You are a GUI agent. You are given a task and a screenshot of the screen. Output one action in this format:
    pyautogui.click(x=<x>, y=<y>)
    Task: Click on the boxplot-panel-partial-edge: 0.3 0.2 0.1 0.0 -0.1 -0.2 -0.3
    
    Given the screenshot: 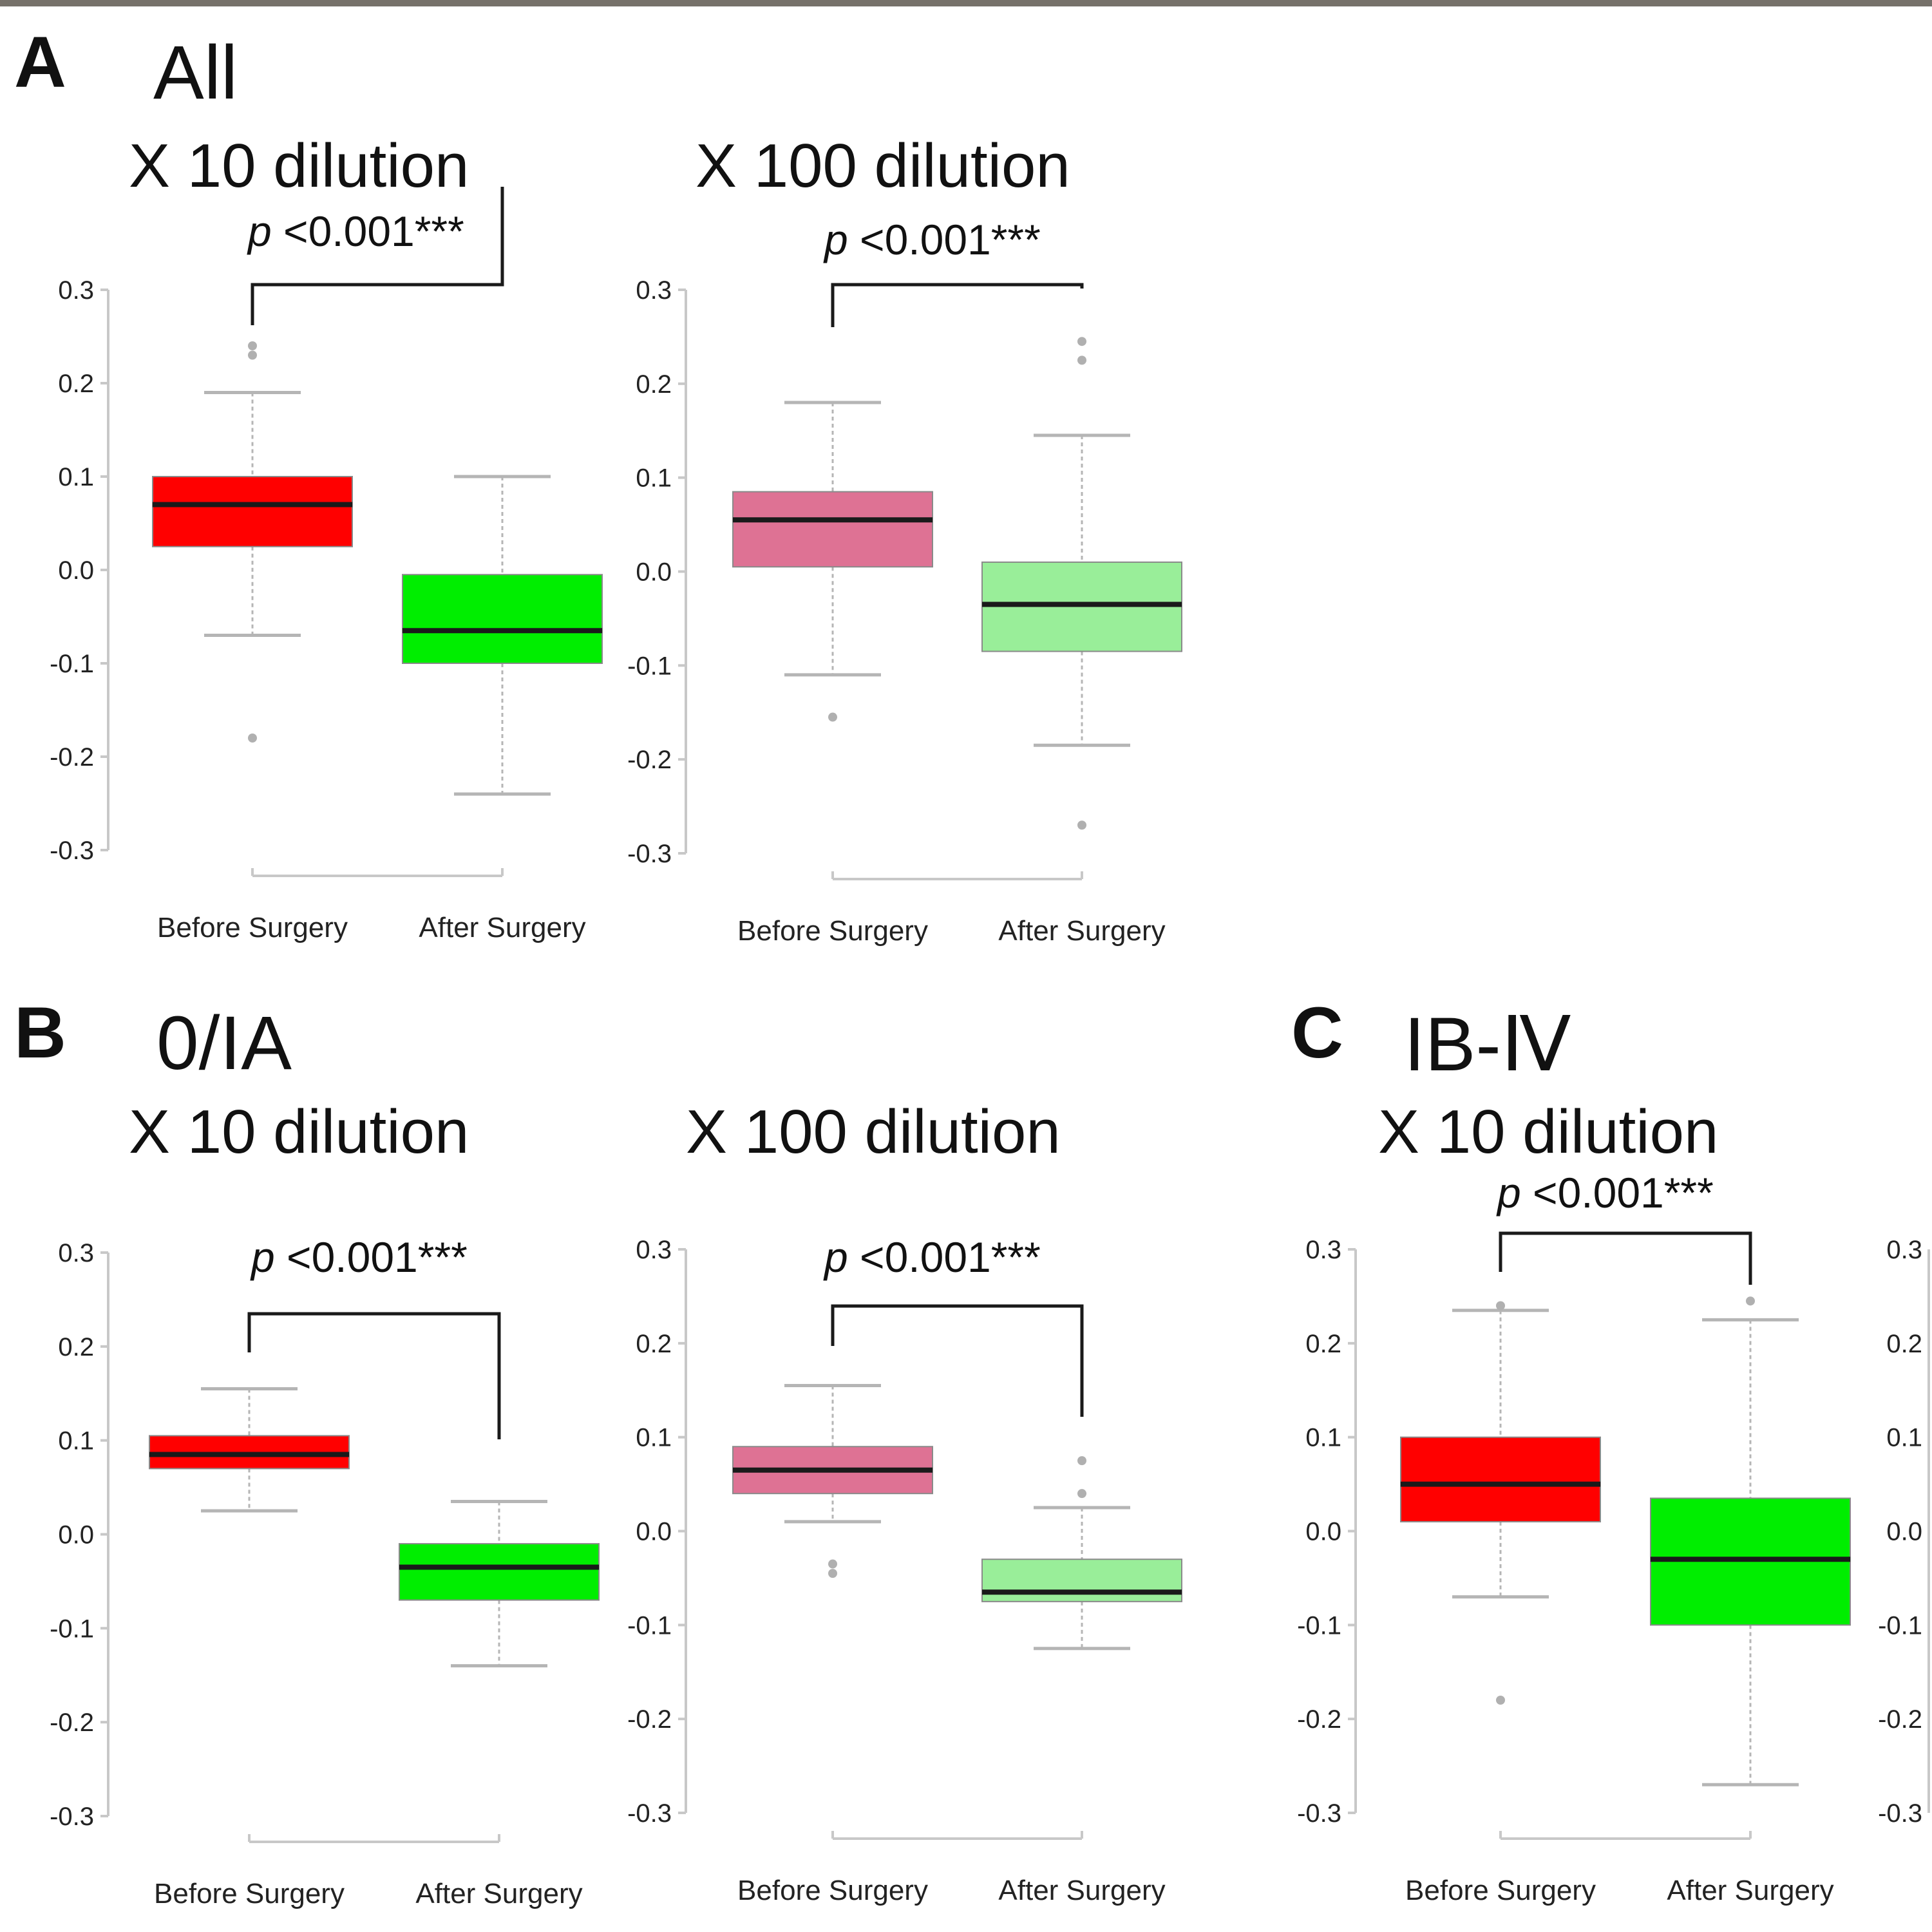 What is the action you would take?
    pyautogui.click(x=1904, y=1532)
    